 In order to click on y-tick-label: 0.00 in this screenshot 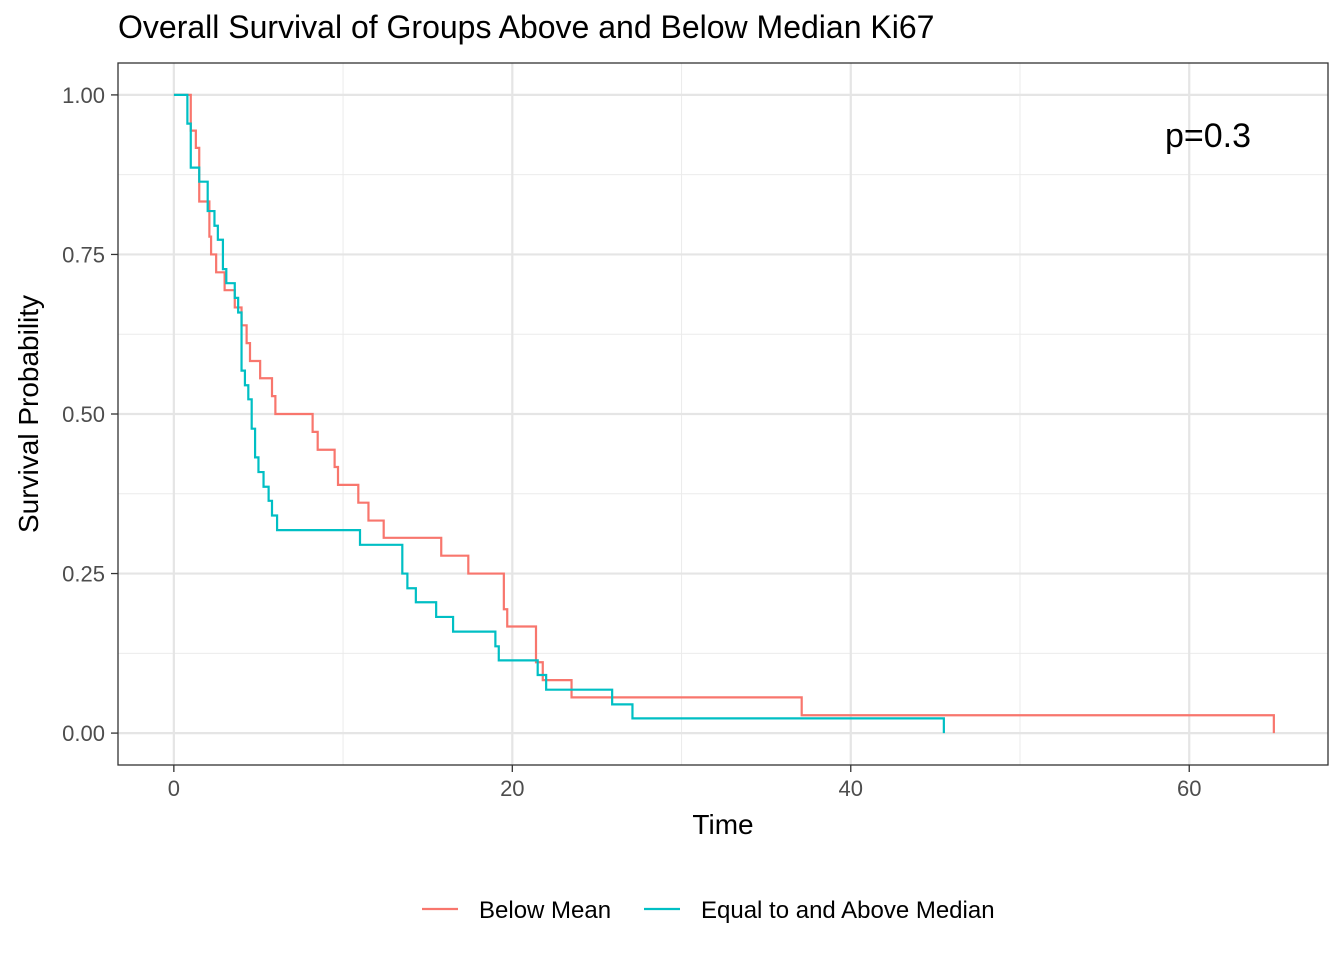, I will do `click(83, 733)`.